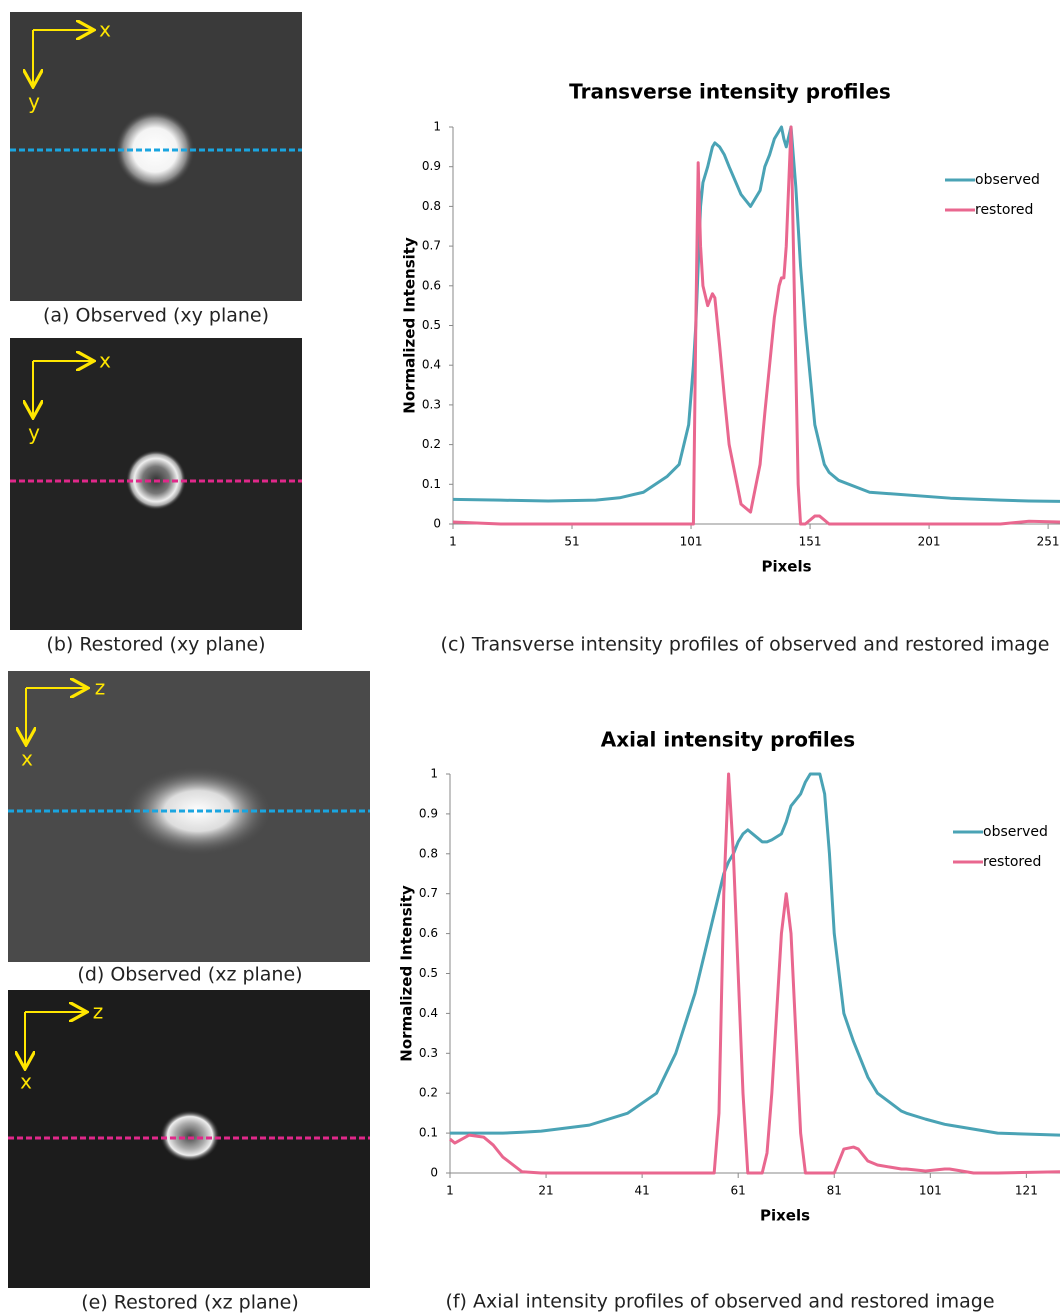 The image size is (1060, 1314). I want to click on image-b: x y (b) Restored (xy plane), so click(156, 497).